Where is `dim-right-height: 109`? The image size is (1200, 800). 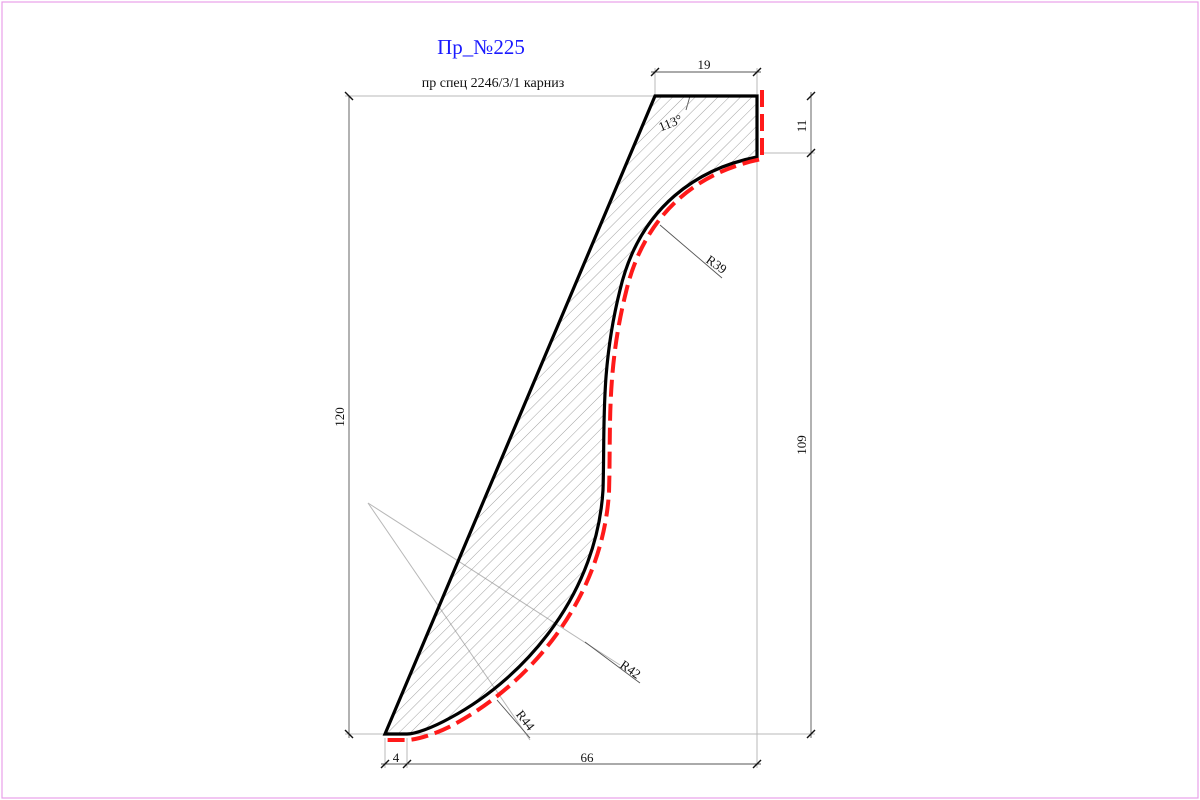 dim-right-height: 109 is located at coordinates (801, 445).